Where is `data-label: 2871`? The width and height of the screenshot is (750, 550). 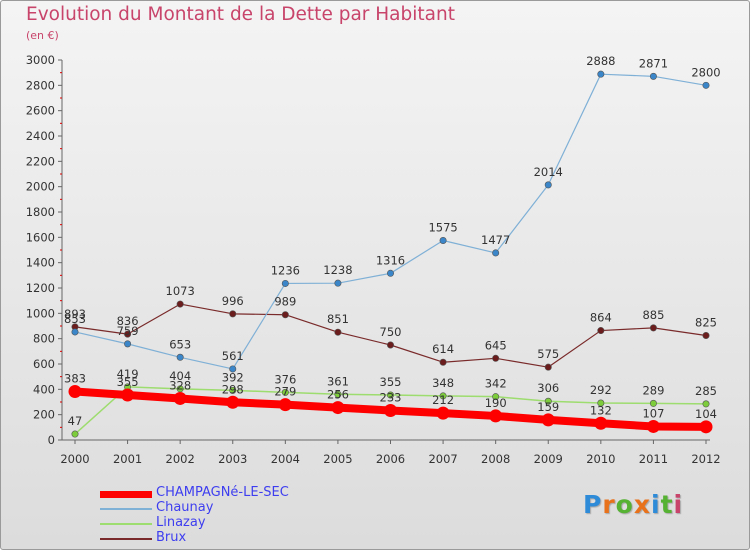 data-label: 2871 is located at coordinates (653, 63).